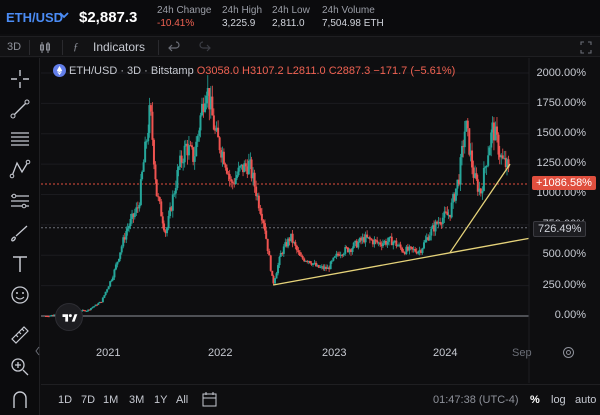 This screenshot has height=415, width=600. Describe the element at coordinates (535, 400) in the screenshot. I see `percent-scale-toggle: %` at that location.